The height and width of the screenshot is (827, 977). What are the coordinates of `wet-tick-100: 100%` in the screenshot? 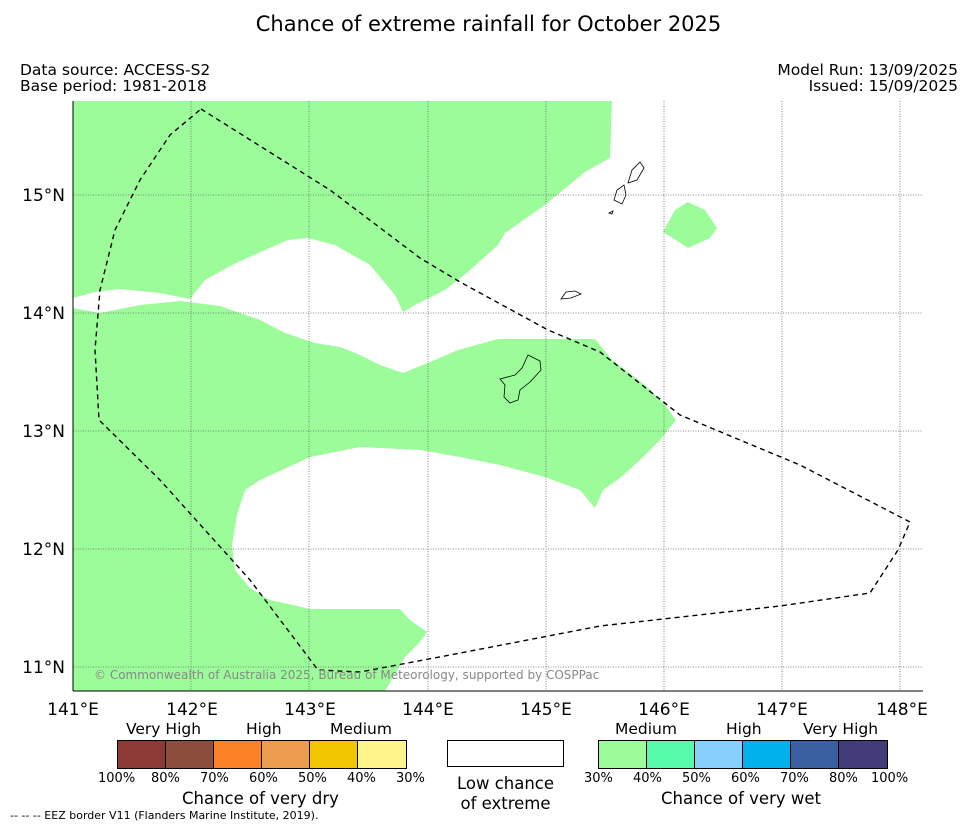 It's located at (890, 778).